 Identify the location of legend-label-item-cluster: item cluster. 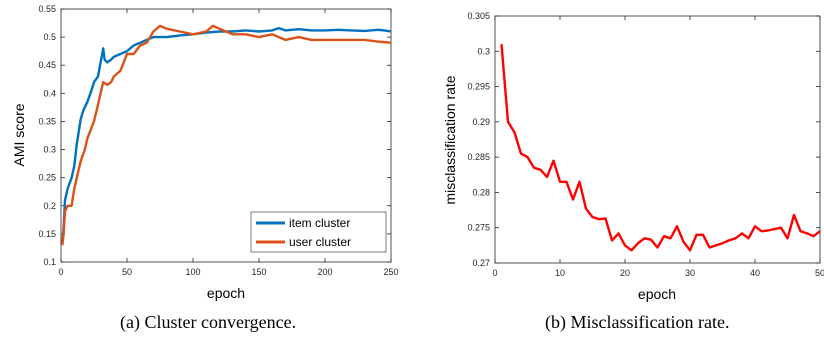
(319, 223).